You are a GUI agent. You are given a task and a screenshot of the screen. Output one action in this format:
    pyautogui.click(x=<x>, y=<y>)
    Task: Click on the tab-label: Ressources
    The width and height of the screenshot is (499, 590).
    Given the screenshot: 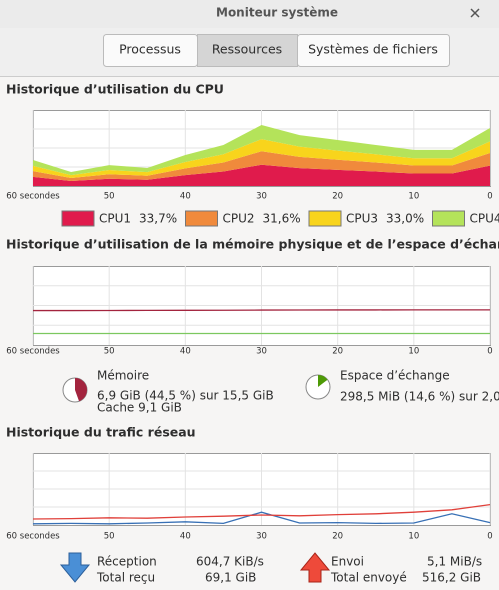 What is the action you would take?
    pyautogui.click(x=247, y=49)
    